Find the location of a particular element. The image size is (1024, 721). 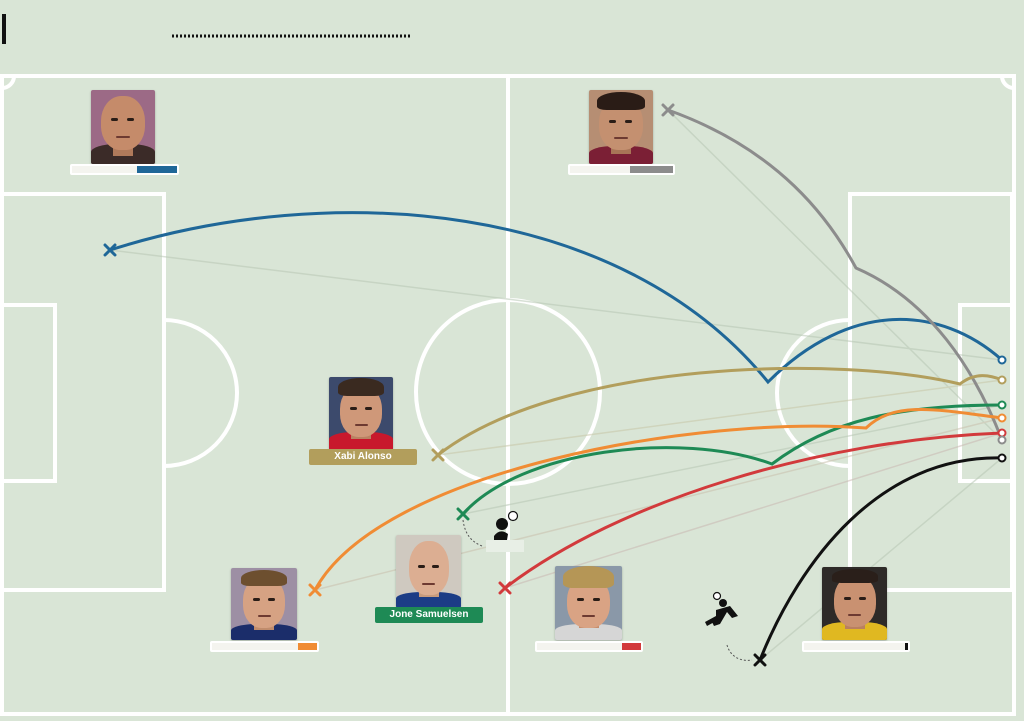

red-sight-line is located at coordinates (753, 510).